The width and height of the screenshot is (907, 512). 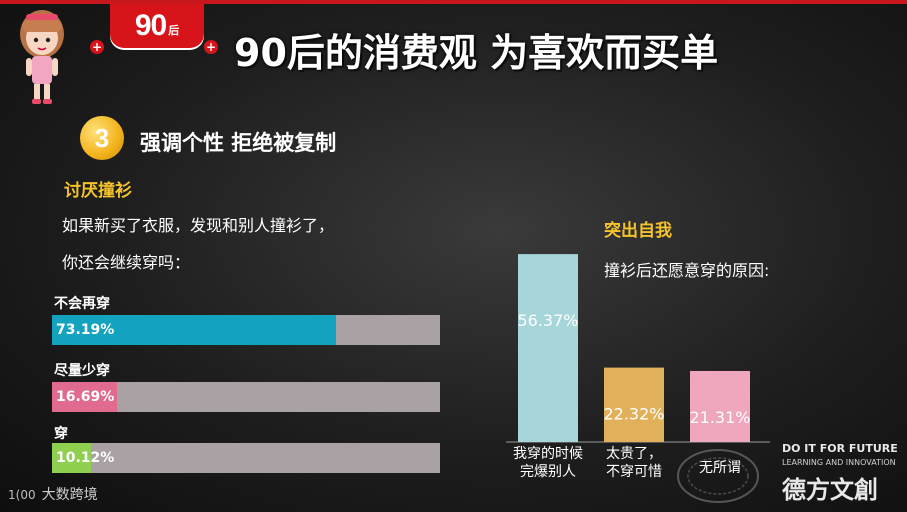 I want to click on col-bar-outshine, so click(x=548, y=348).